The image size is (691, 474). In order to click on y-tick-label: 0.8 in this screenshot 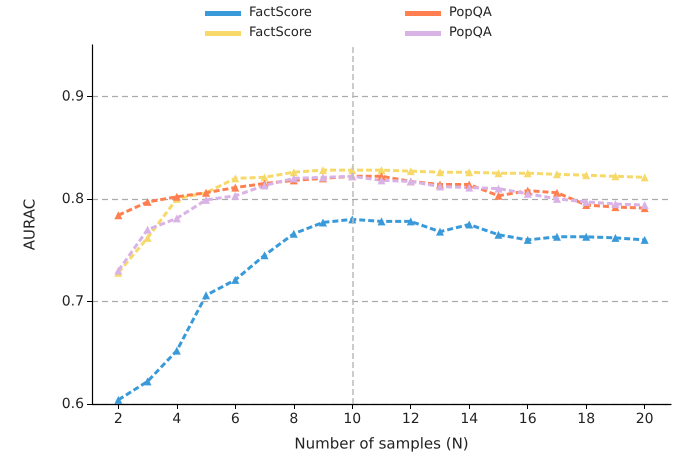, I will do `click(73, 198)`.